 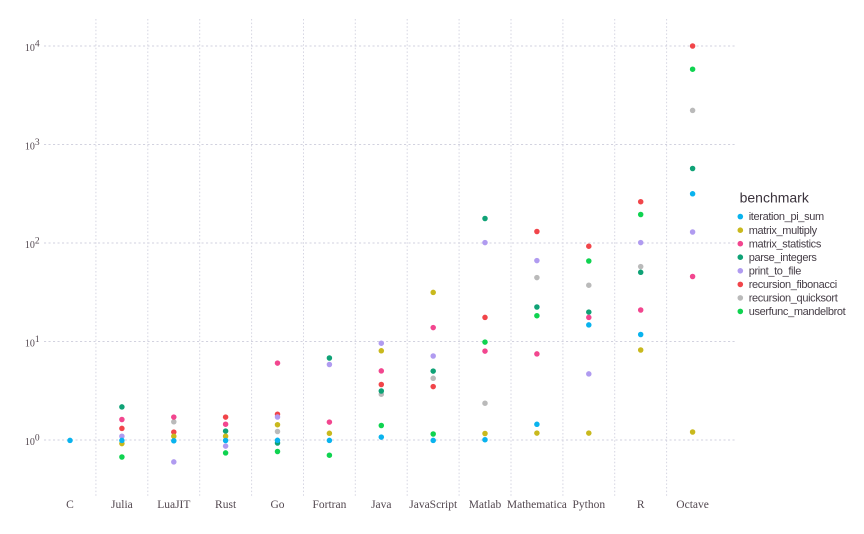 I want to click on svg-text: 2, so click(x=37, y=242).